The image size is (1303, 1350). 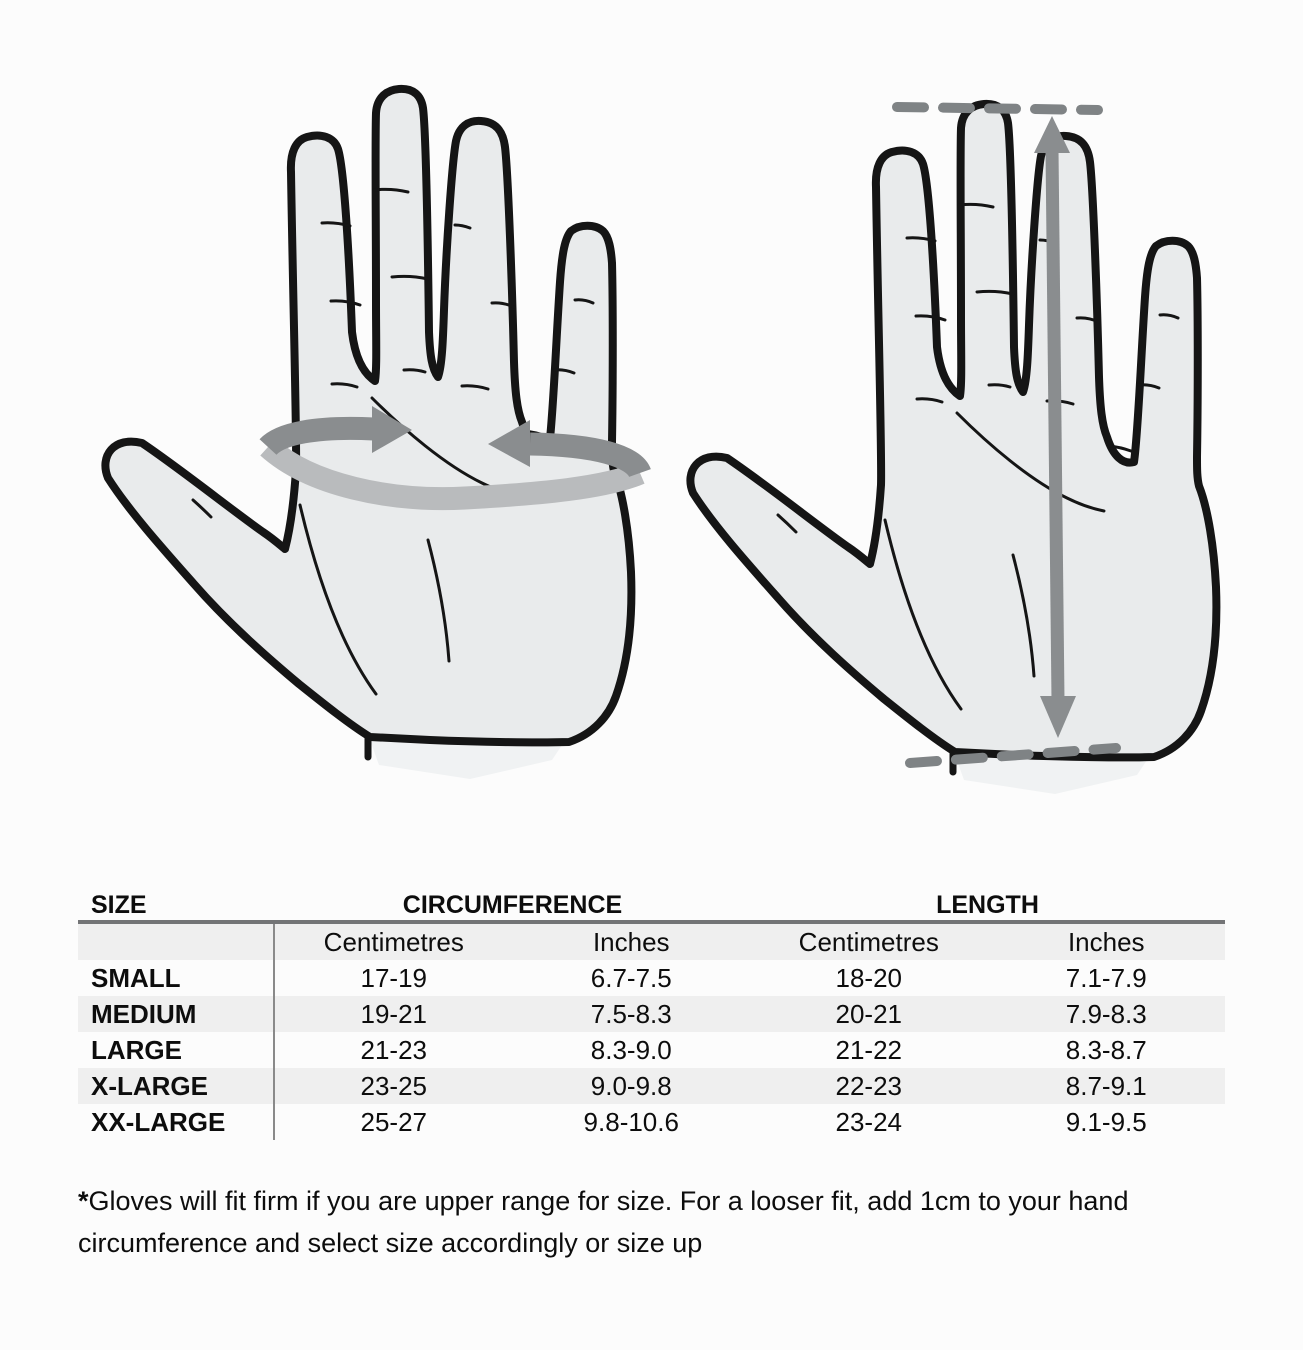 What do you see at coordinates (1106, 1085) in the screenshot?
I see `table-cell: 8.7-9.1` at bounding box center [1106, 1085].